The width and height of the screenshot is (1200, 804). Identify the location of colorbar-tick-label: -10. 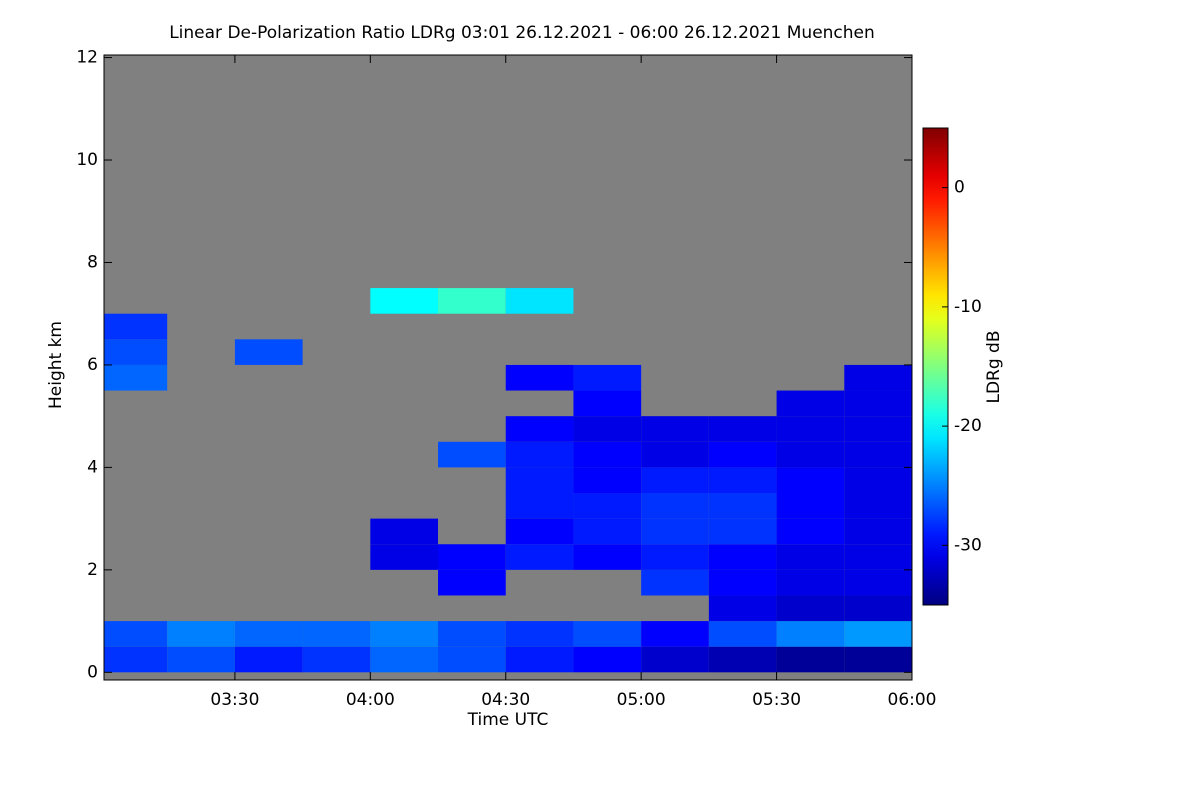
(968, 307).